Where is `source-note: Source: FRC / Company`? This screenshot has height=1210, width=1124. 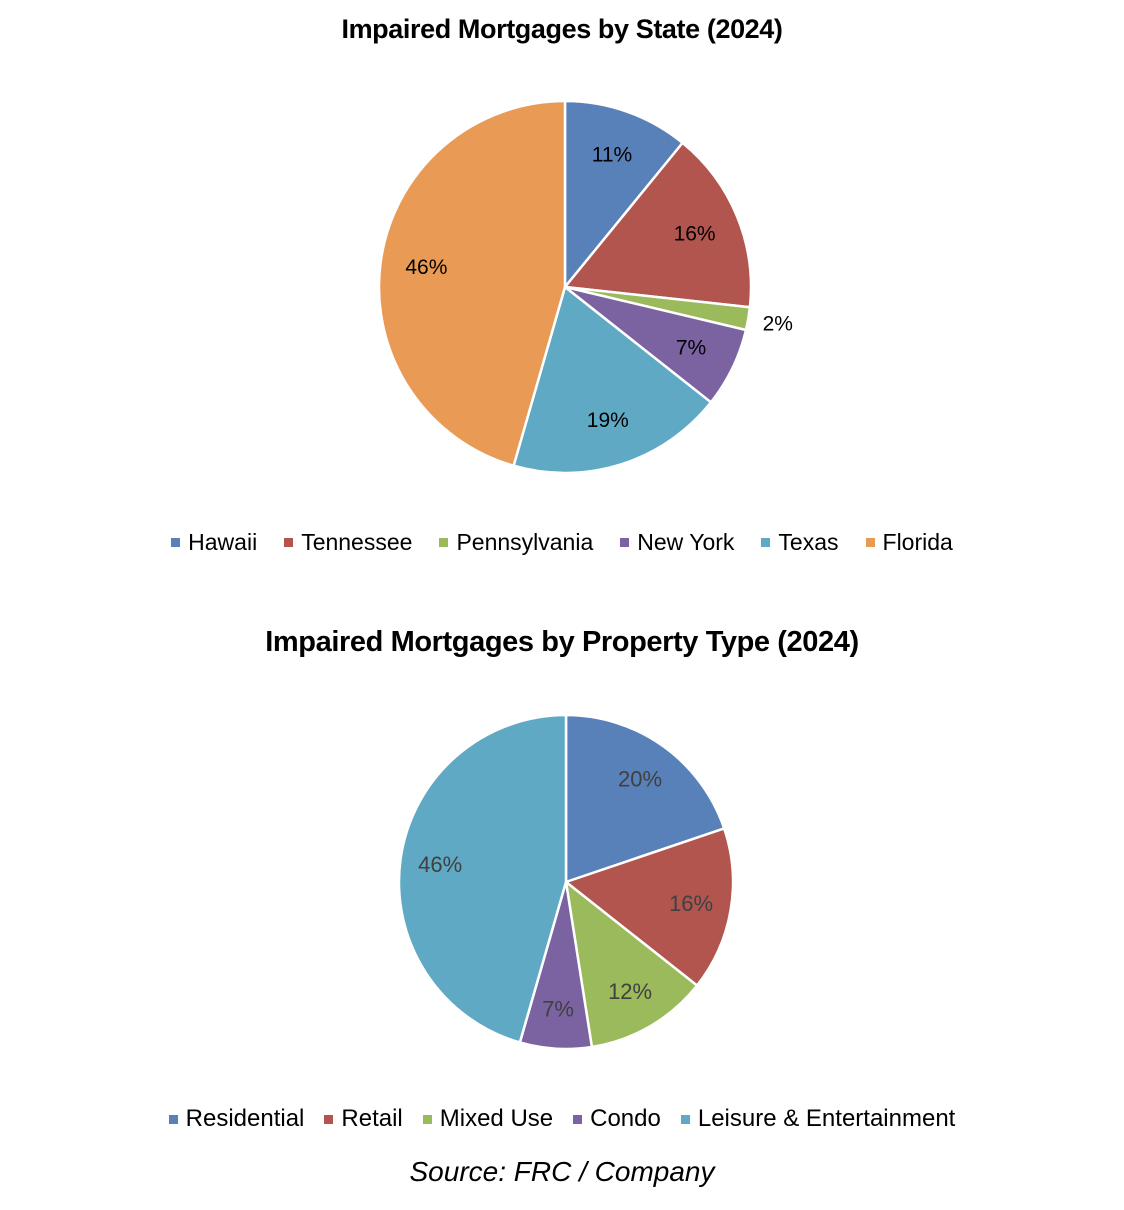 source-note: Source: FRC / Company is located at coordinates (562, 1171).